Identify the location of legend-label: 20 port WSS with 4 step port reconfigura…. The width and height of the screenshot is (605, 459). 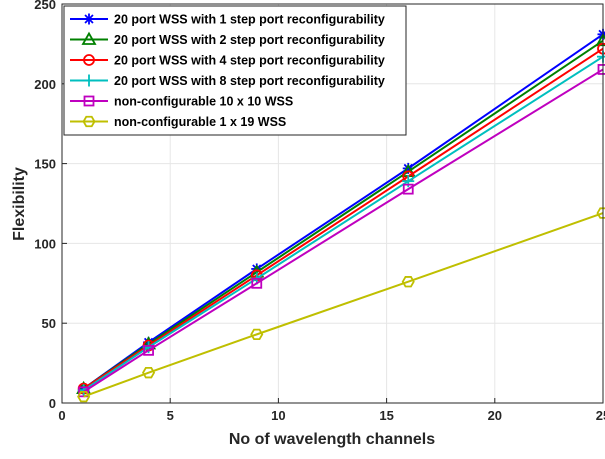
(249, 61).